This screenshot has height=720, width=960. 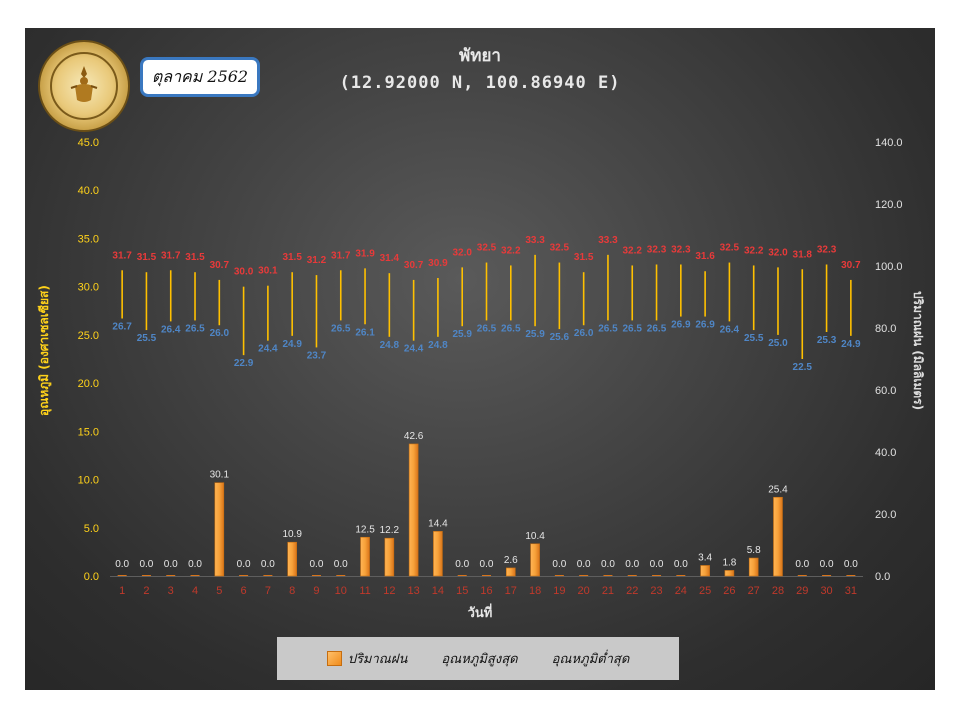 What do you see at coordinates (88, 239) in the screenshot?
I see `y-left-tick-label: 35.0` at bounding box center [88, 239].